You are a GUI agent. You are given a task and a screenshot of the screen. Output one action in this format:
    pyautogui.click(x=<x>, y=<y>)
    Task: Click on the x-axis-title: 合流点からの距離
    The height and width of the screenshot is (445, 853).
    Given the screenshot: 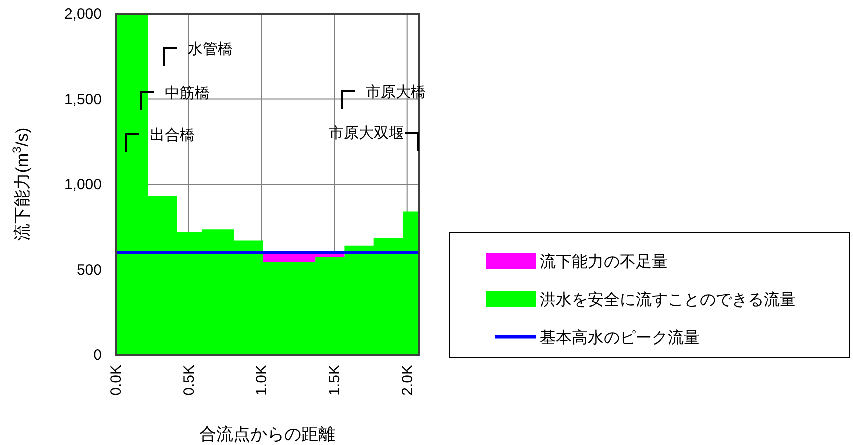 What is the action you would take?
    pyautogui.click(x=268, y=434)
    